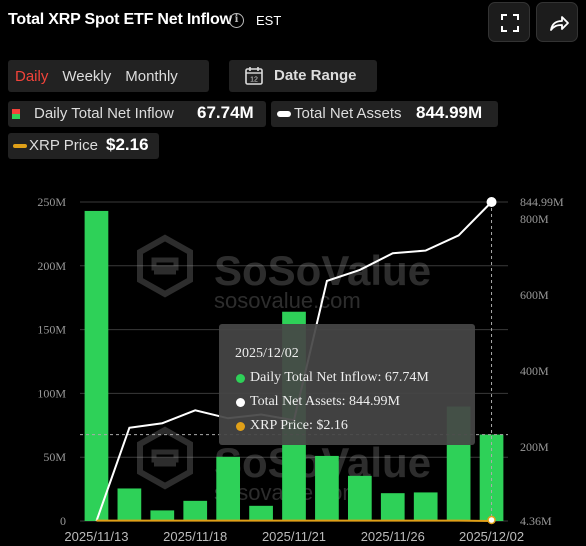  What do you see at coordinates (195, 536) in the screenshot?
I see `x-tick-label: 2025/11/18` at bounding box center [195, 536].